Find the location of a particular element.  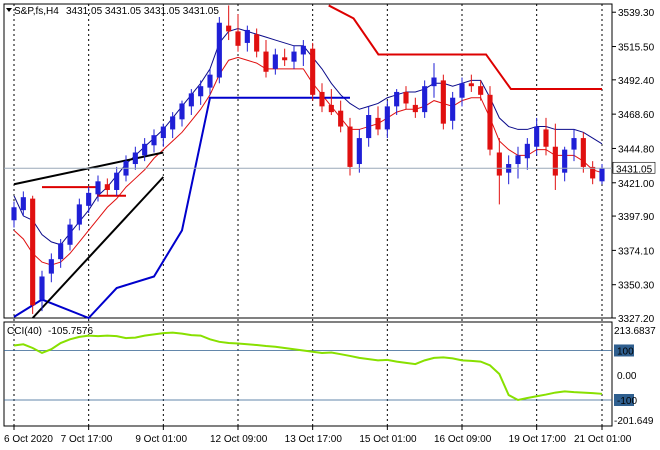

price-tick-label: 3492.40 is located at coordinates (636, 81).